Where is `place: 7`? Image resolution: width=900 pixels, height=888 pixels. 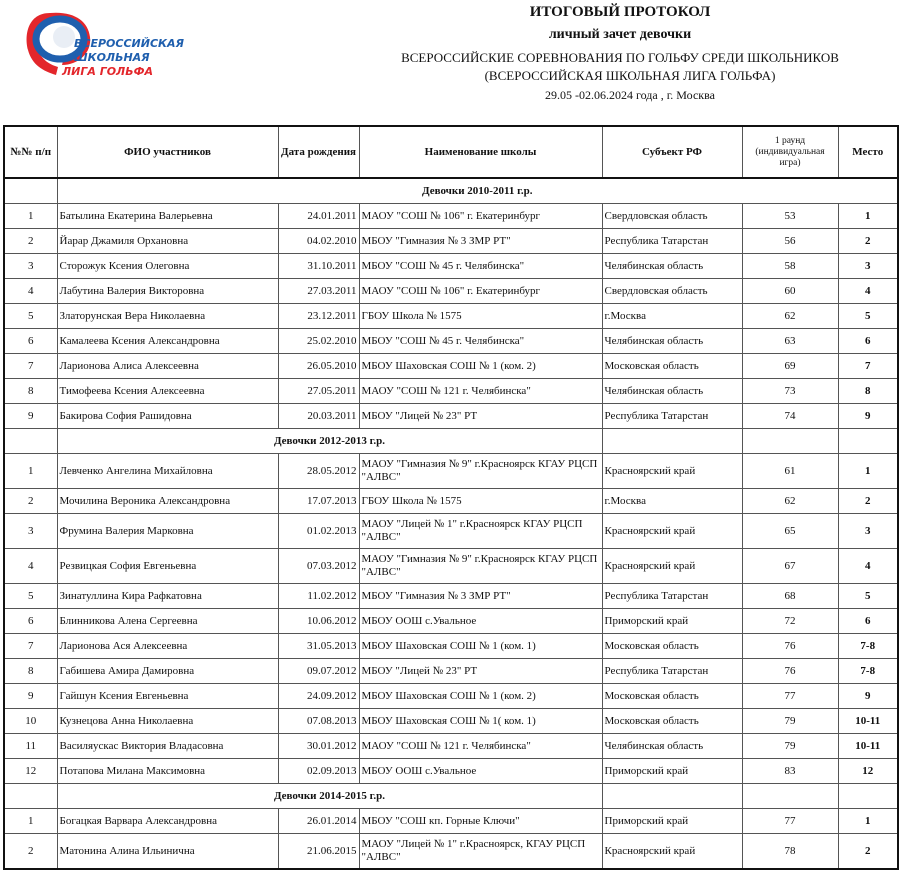
place: 7 is located at coordinates (868, 366).